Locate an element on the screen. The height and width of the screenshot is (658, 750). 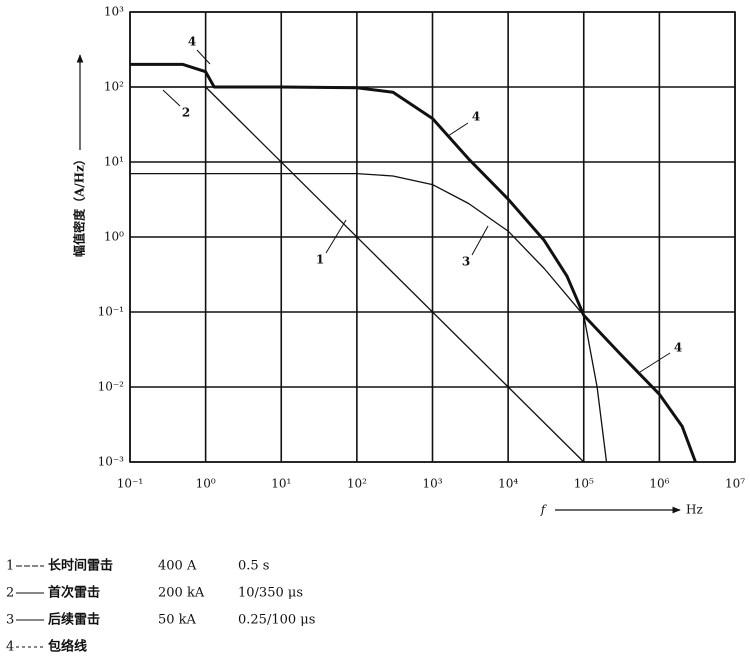
legend-number: 2 is located at coordinates (10, 593).